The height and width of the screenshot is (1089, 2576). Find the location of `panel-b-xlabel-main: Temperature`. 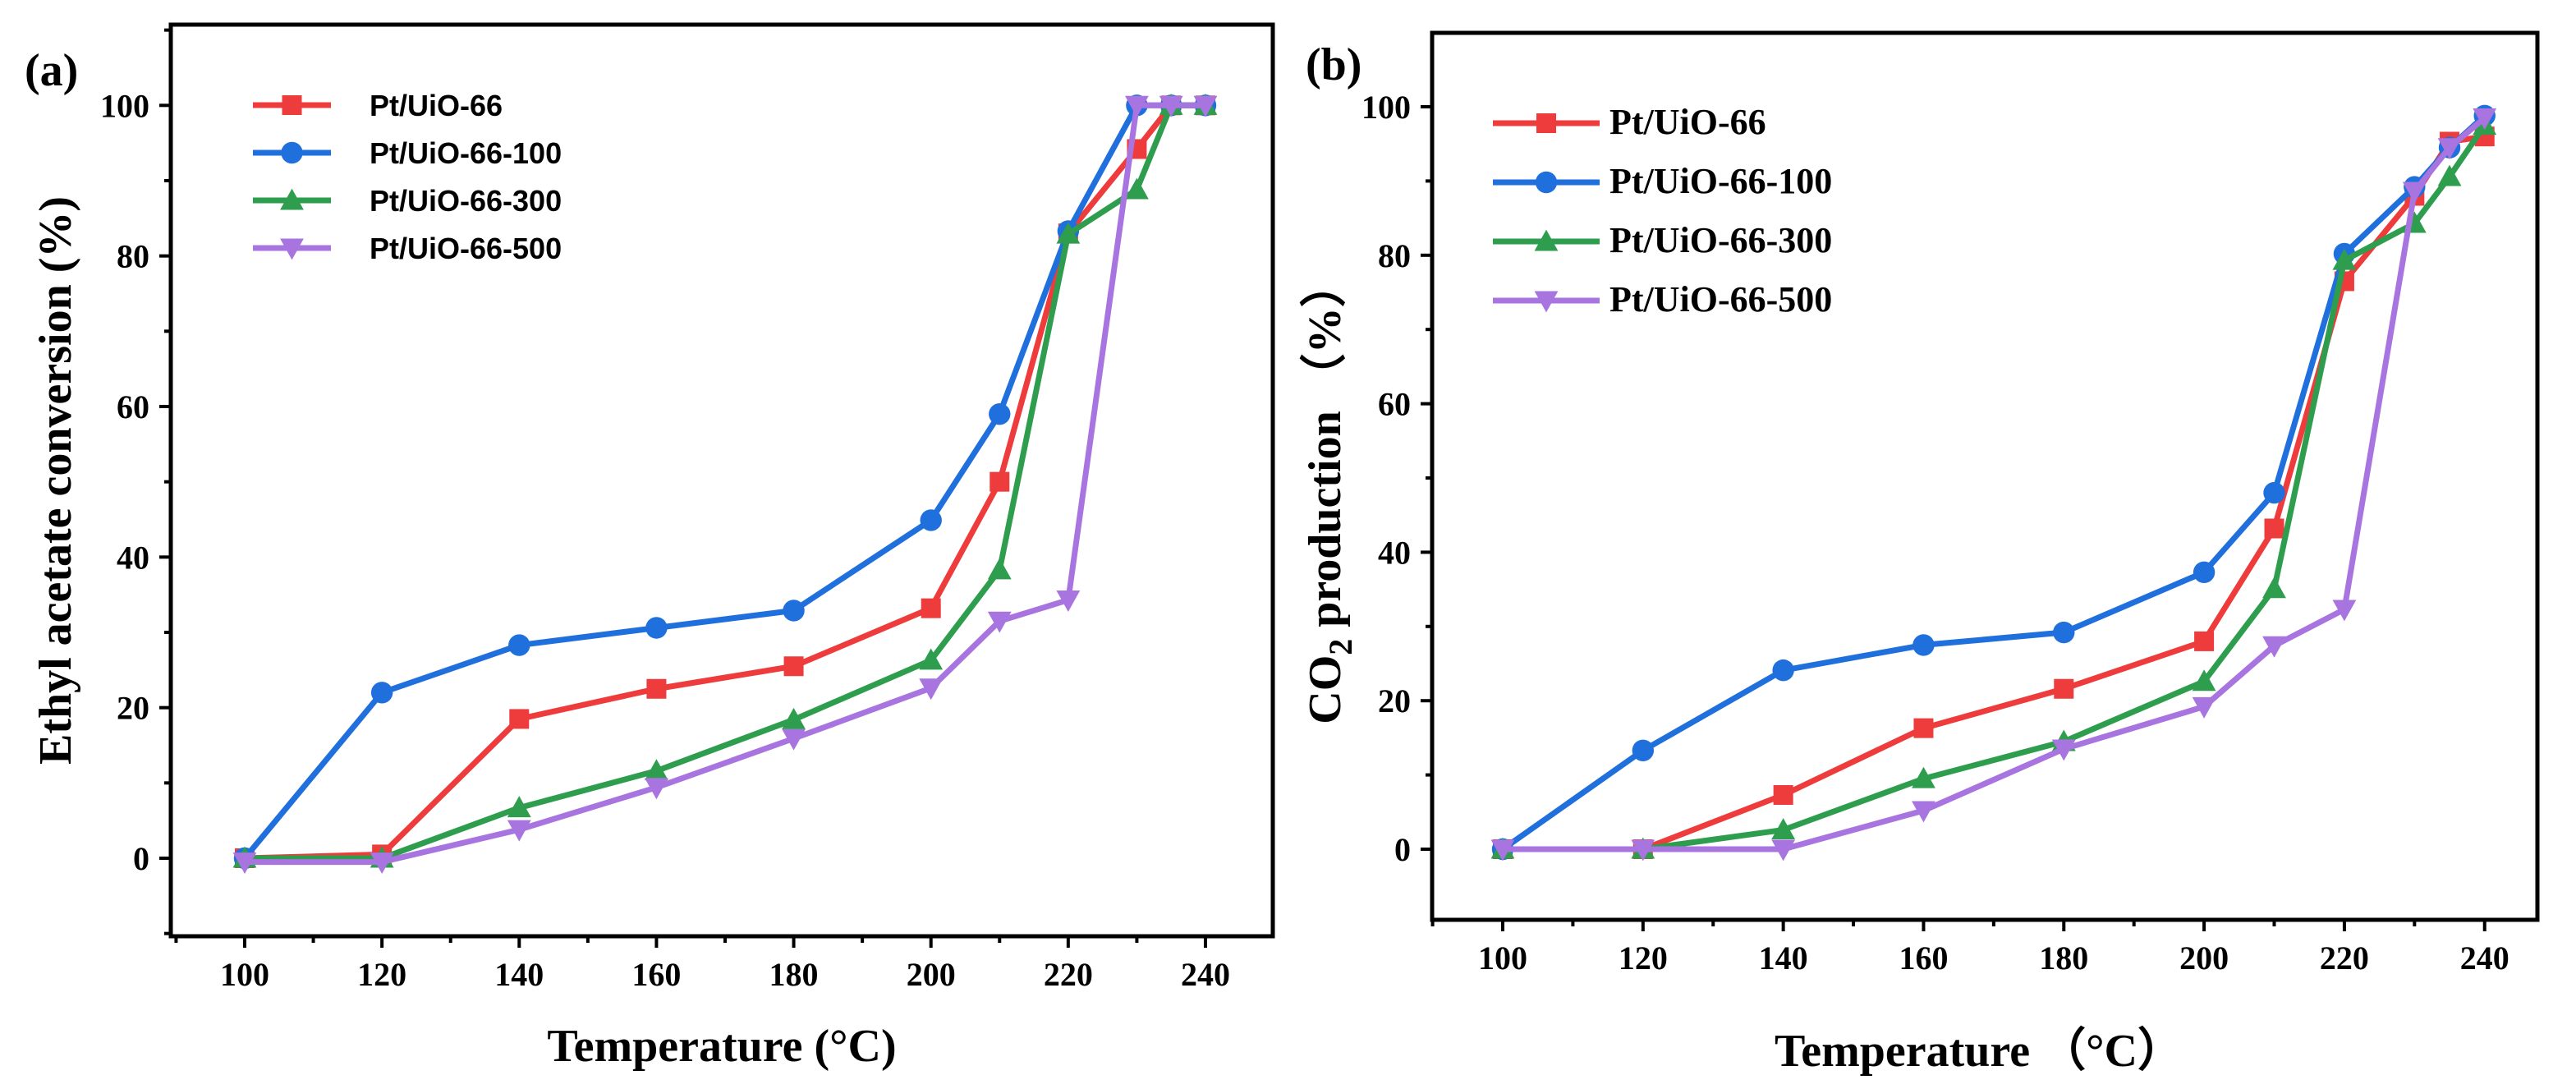

panel-b-xlabel-main: Temperature is located at coordinates (1902, 1051).